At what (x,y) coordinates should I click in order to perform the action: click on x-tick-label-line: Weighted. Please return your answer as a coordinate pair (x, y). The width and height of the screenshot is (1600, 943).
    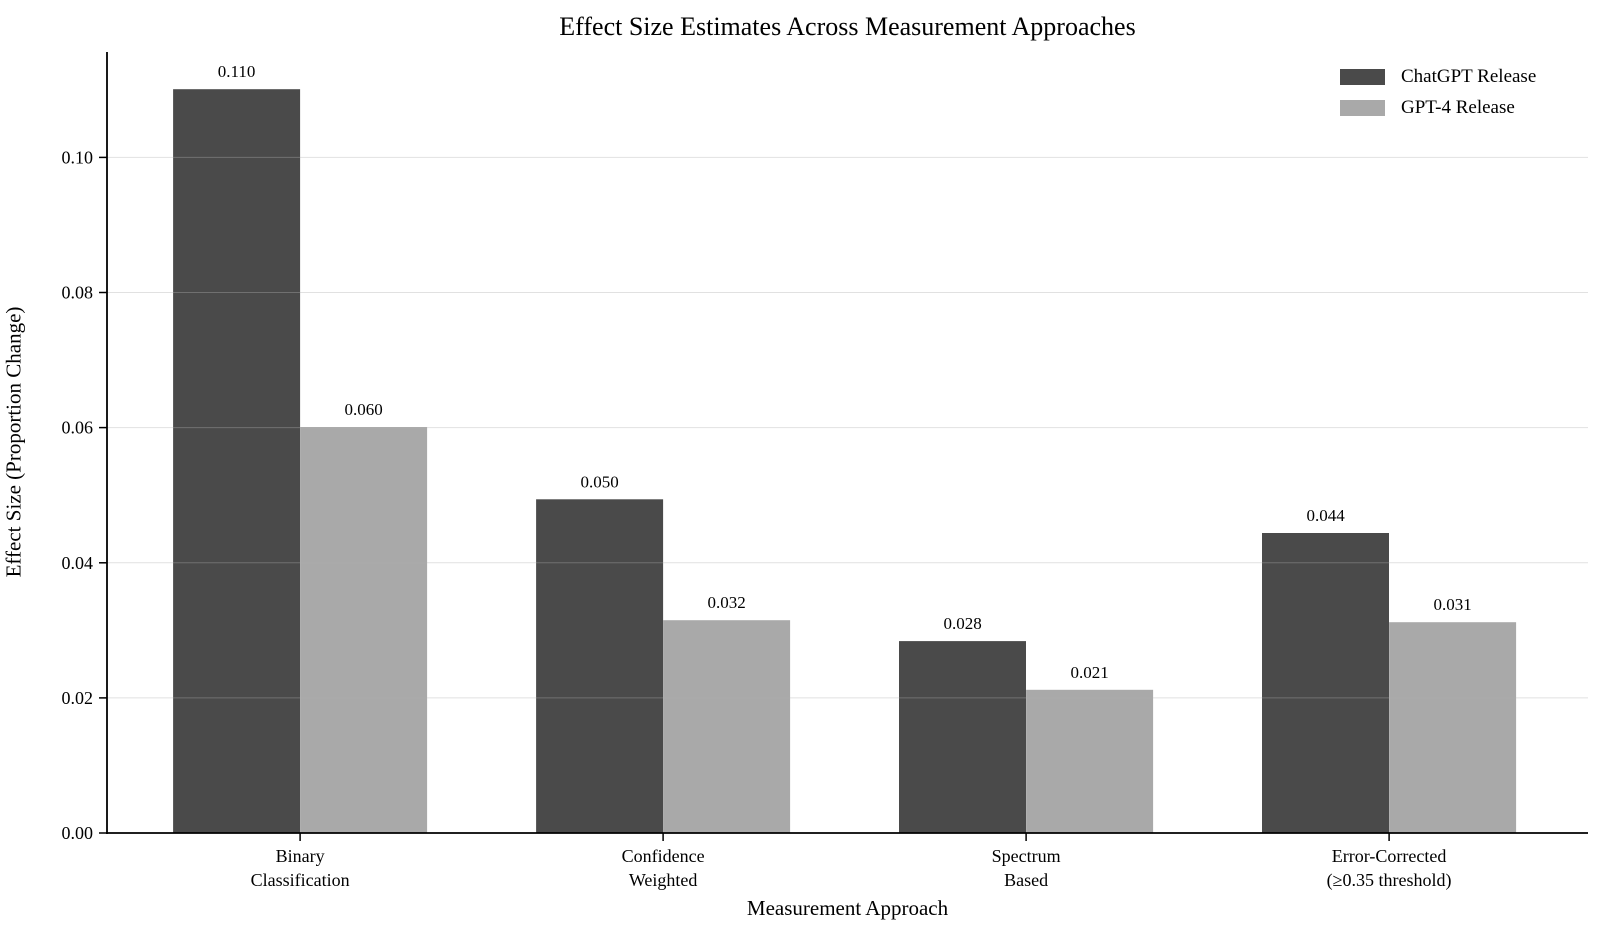
    Looking at the image, I should click on (663, 880).